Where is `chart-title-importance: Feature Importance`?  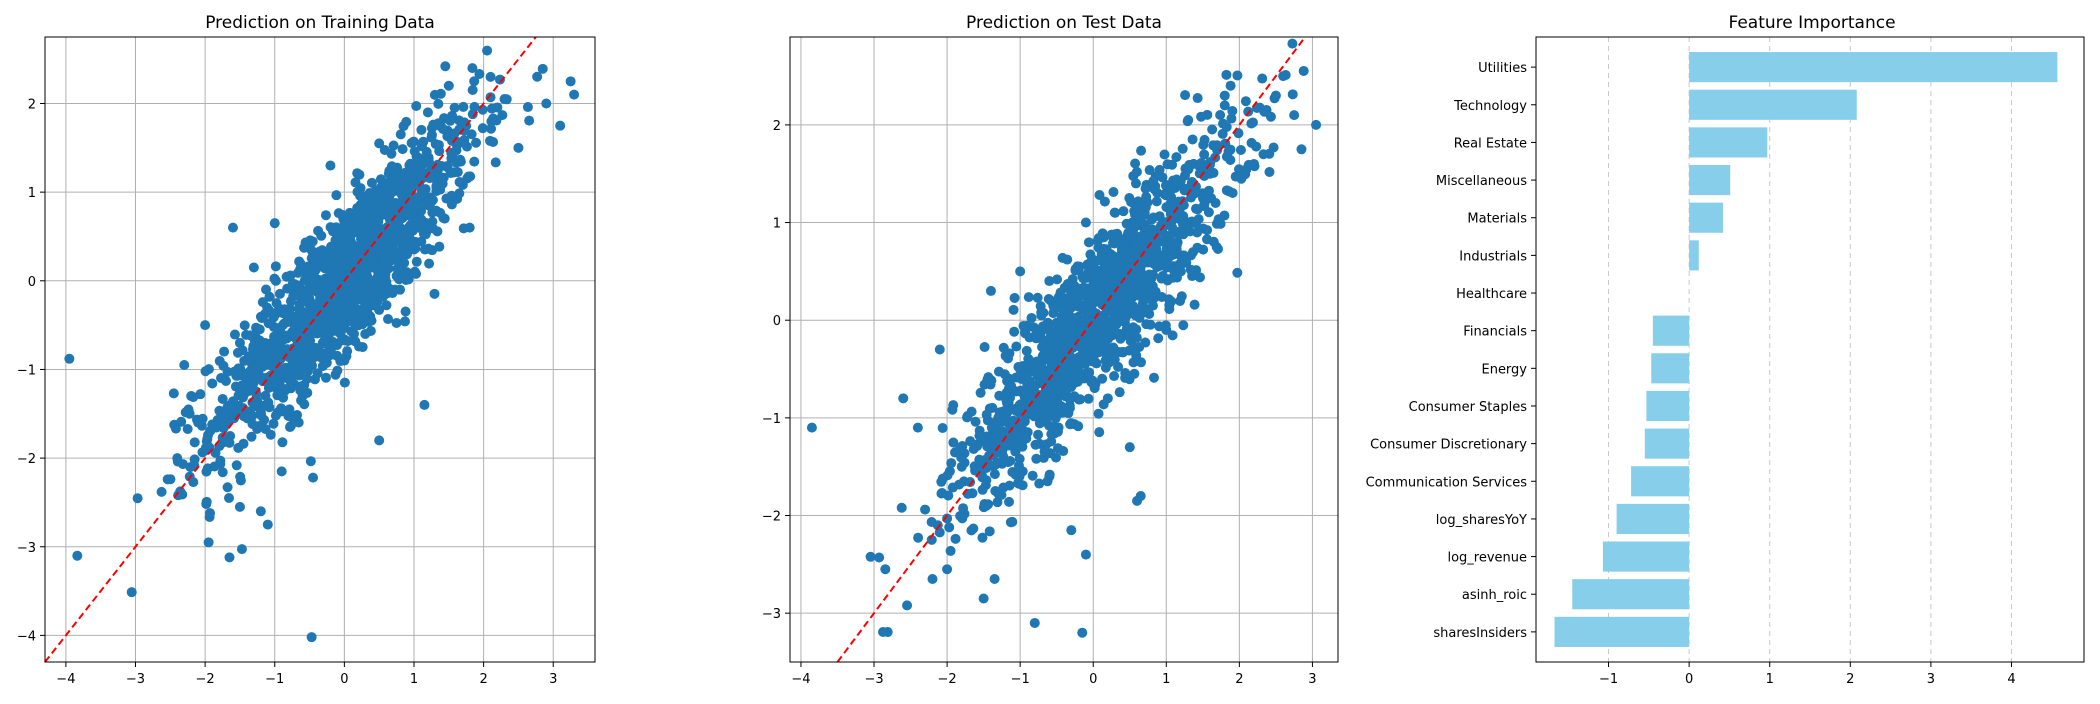 chart-title-importance: Feature Importance is located at coordinates (1811, 23).